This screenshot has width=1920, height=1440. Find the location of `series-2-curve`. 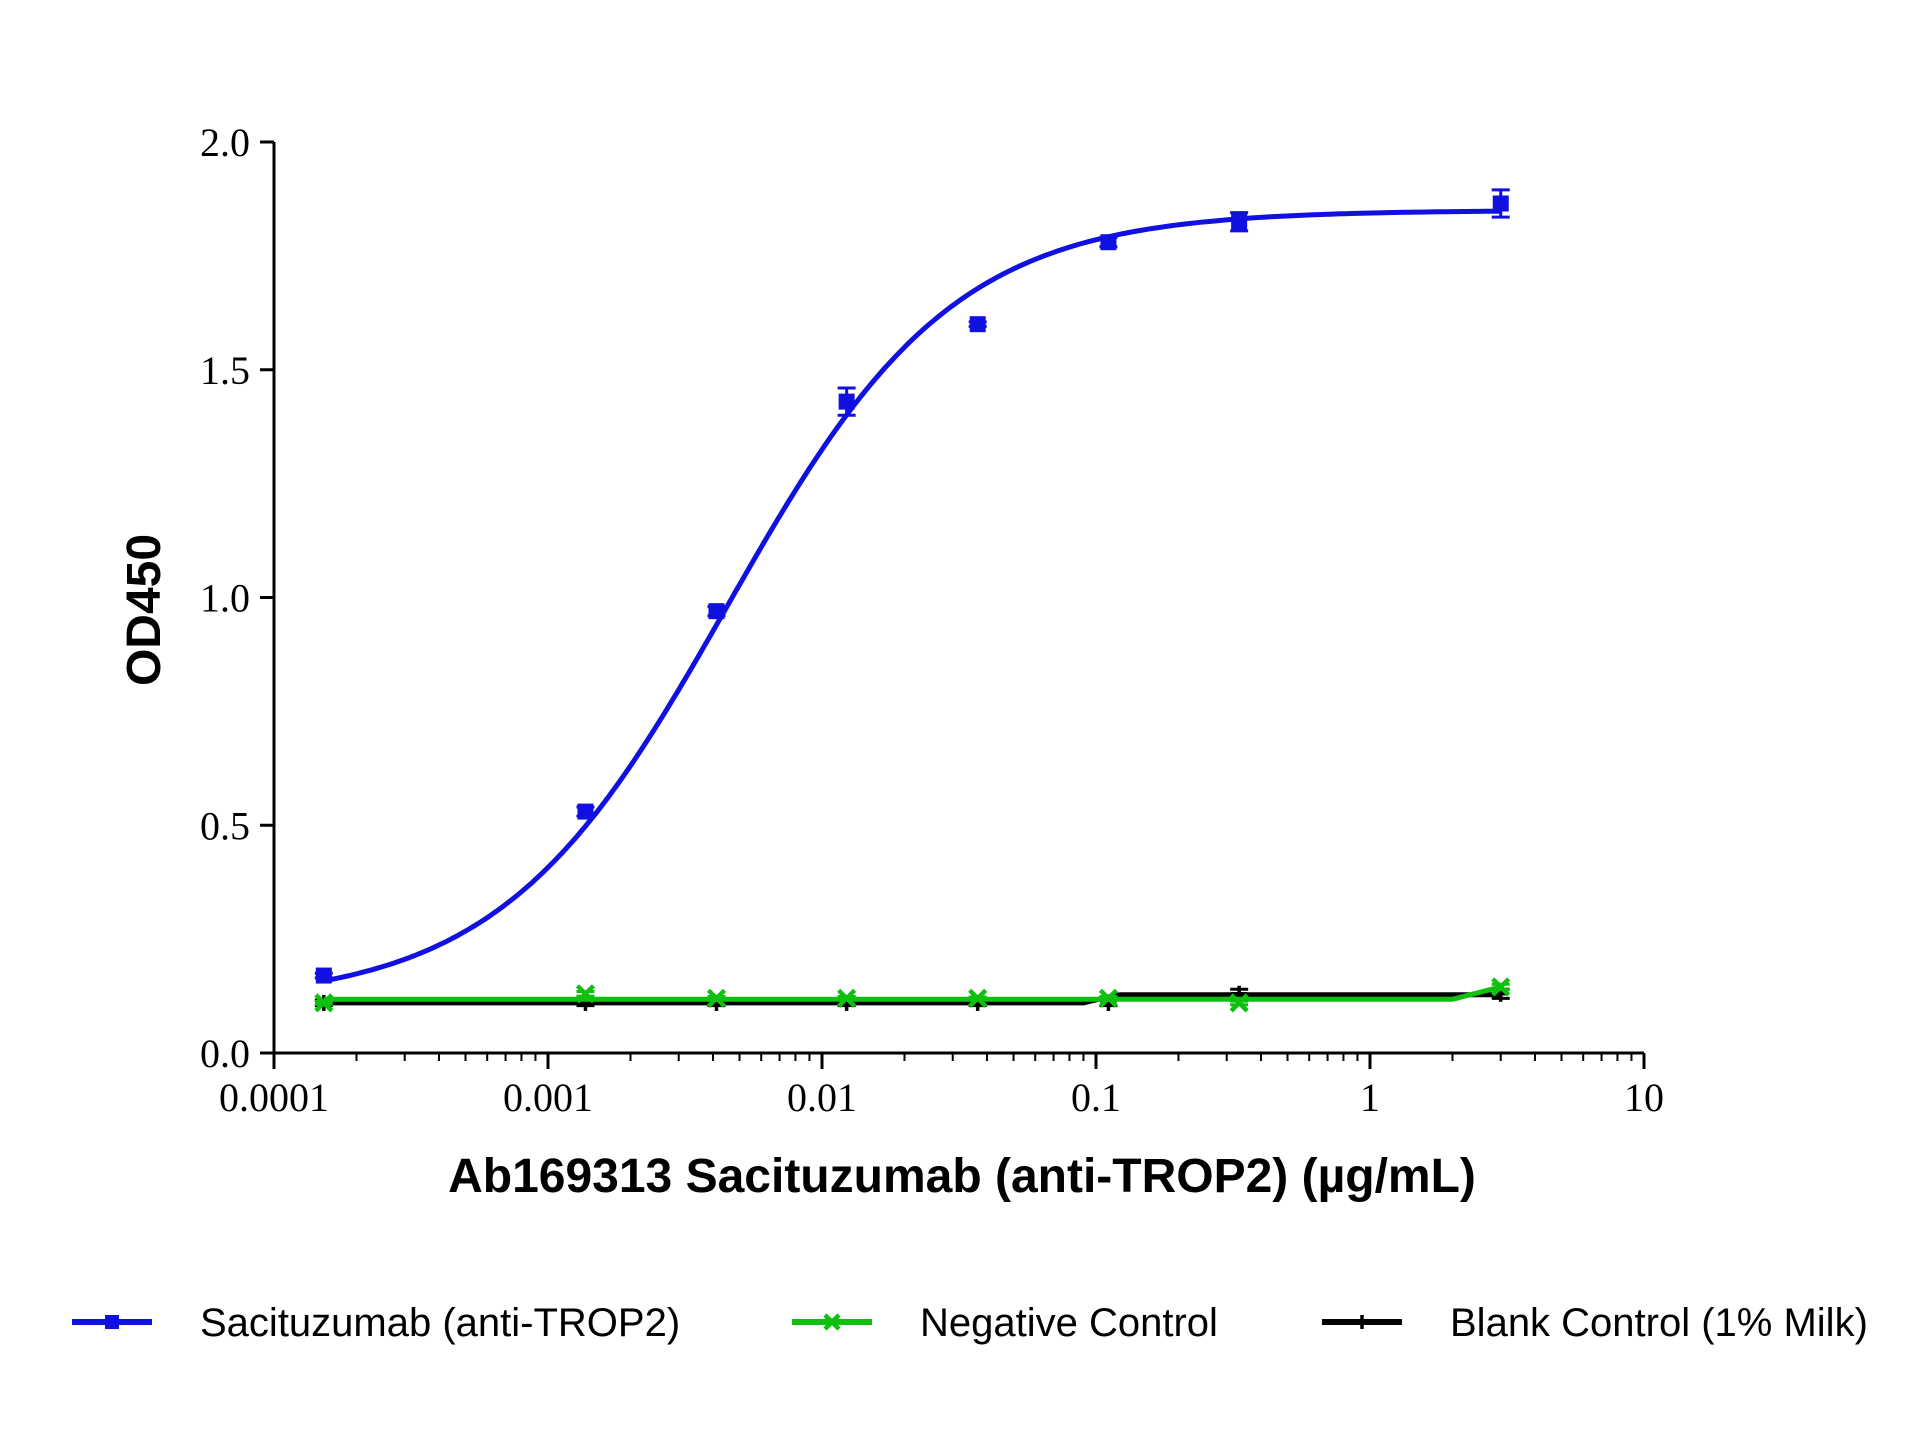

series-2-curve is located at coordinates (912, 999).